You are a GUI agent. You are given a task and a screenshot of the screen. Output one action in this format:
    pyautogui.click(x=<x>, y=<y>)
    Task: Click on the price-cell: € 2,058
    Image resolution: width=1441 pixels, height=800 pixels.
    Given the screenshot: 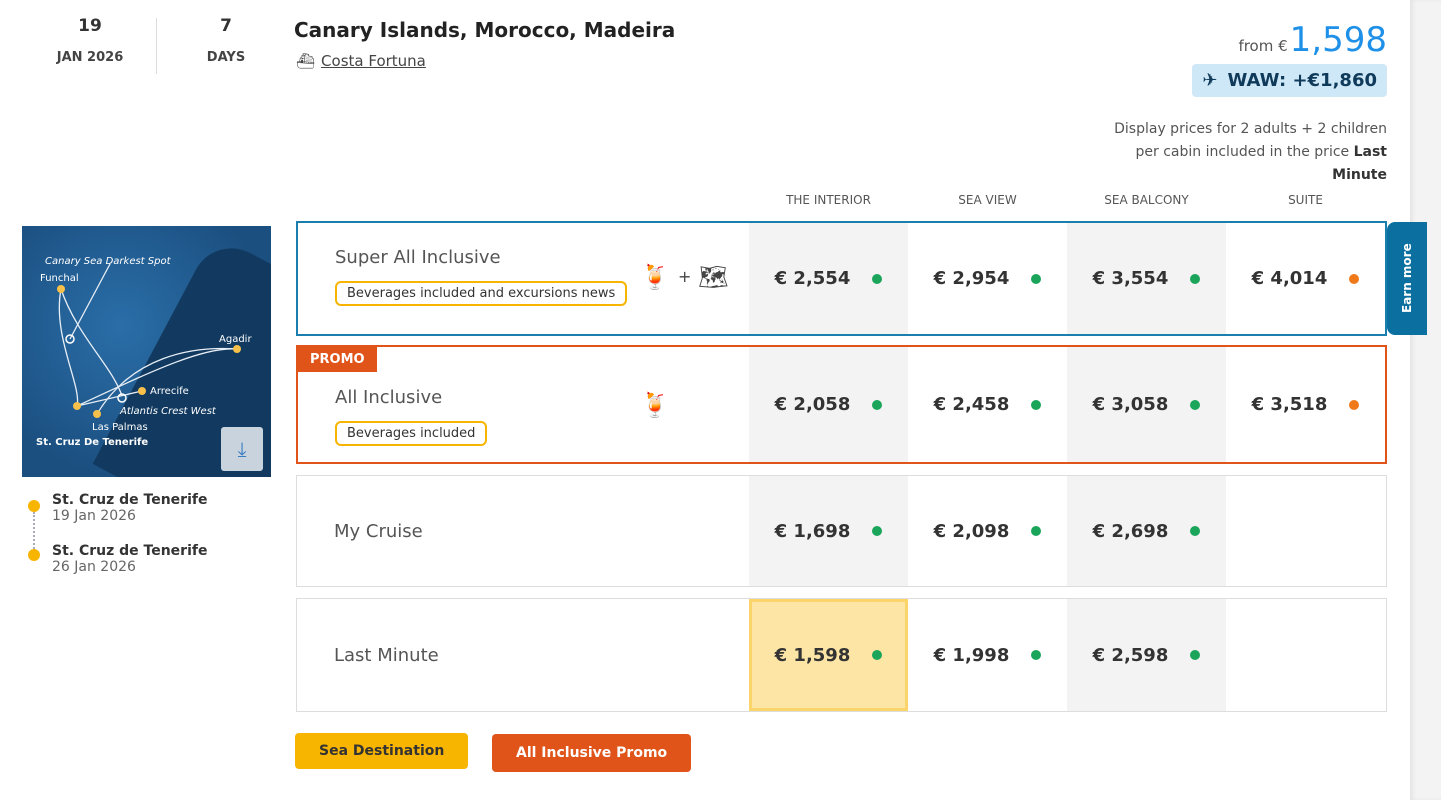 What is the action you would take?
    pyautogui.click(x=828, y=404)
    